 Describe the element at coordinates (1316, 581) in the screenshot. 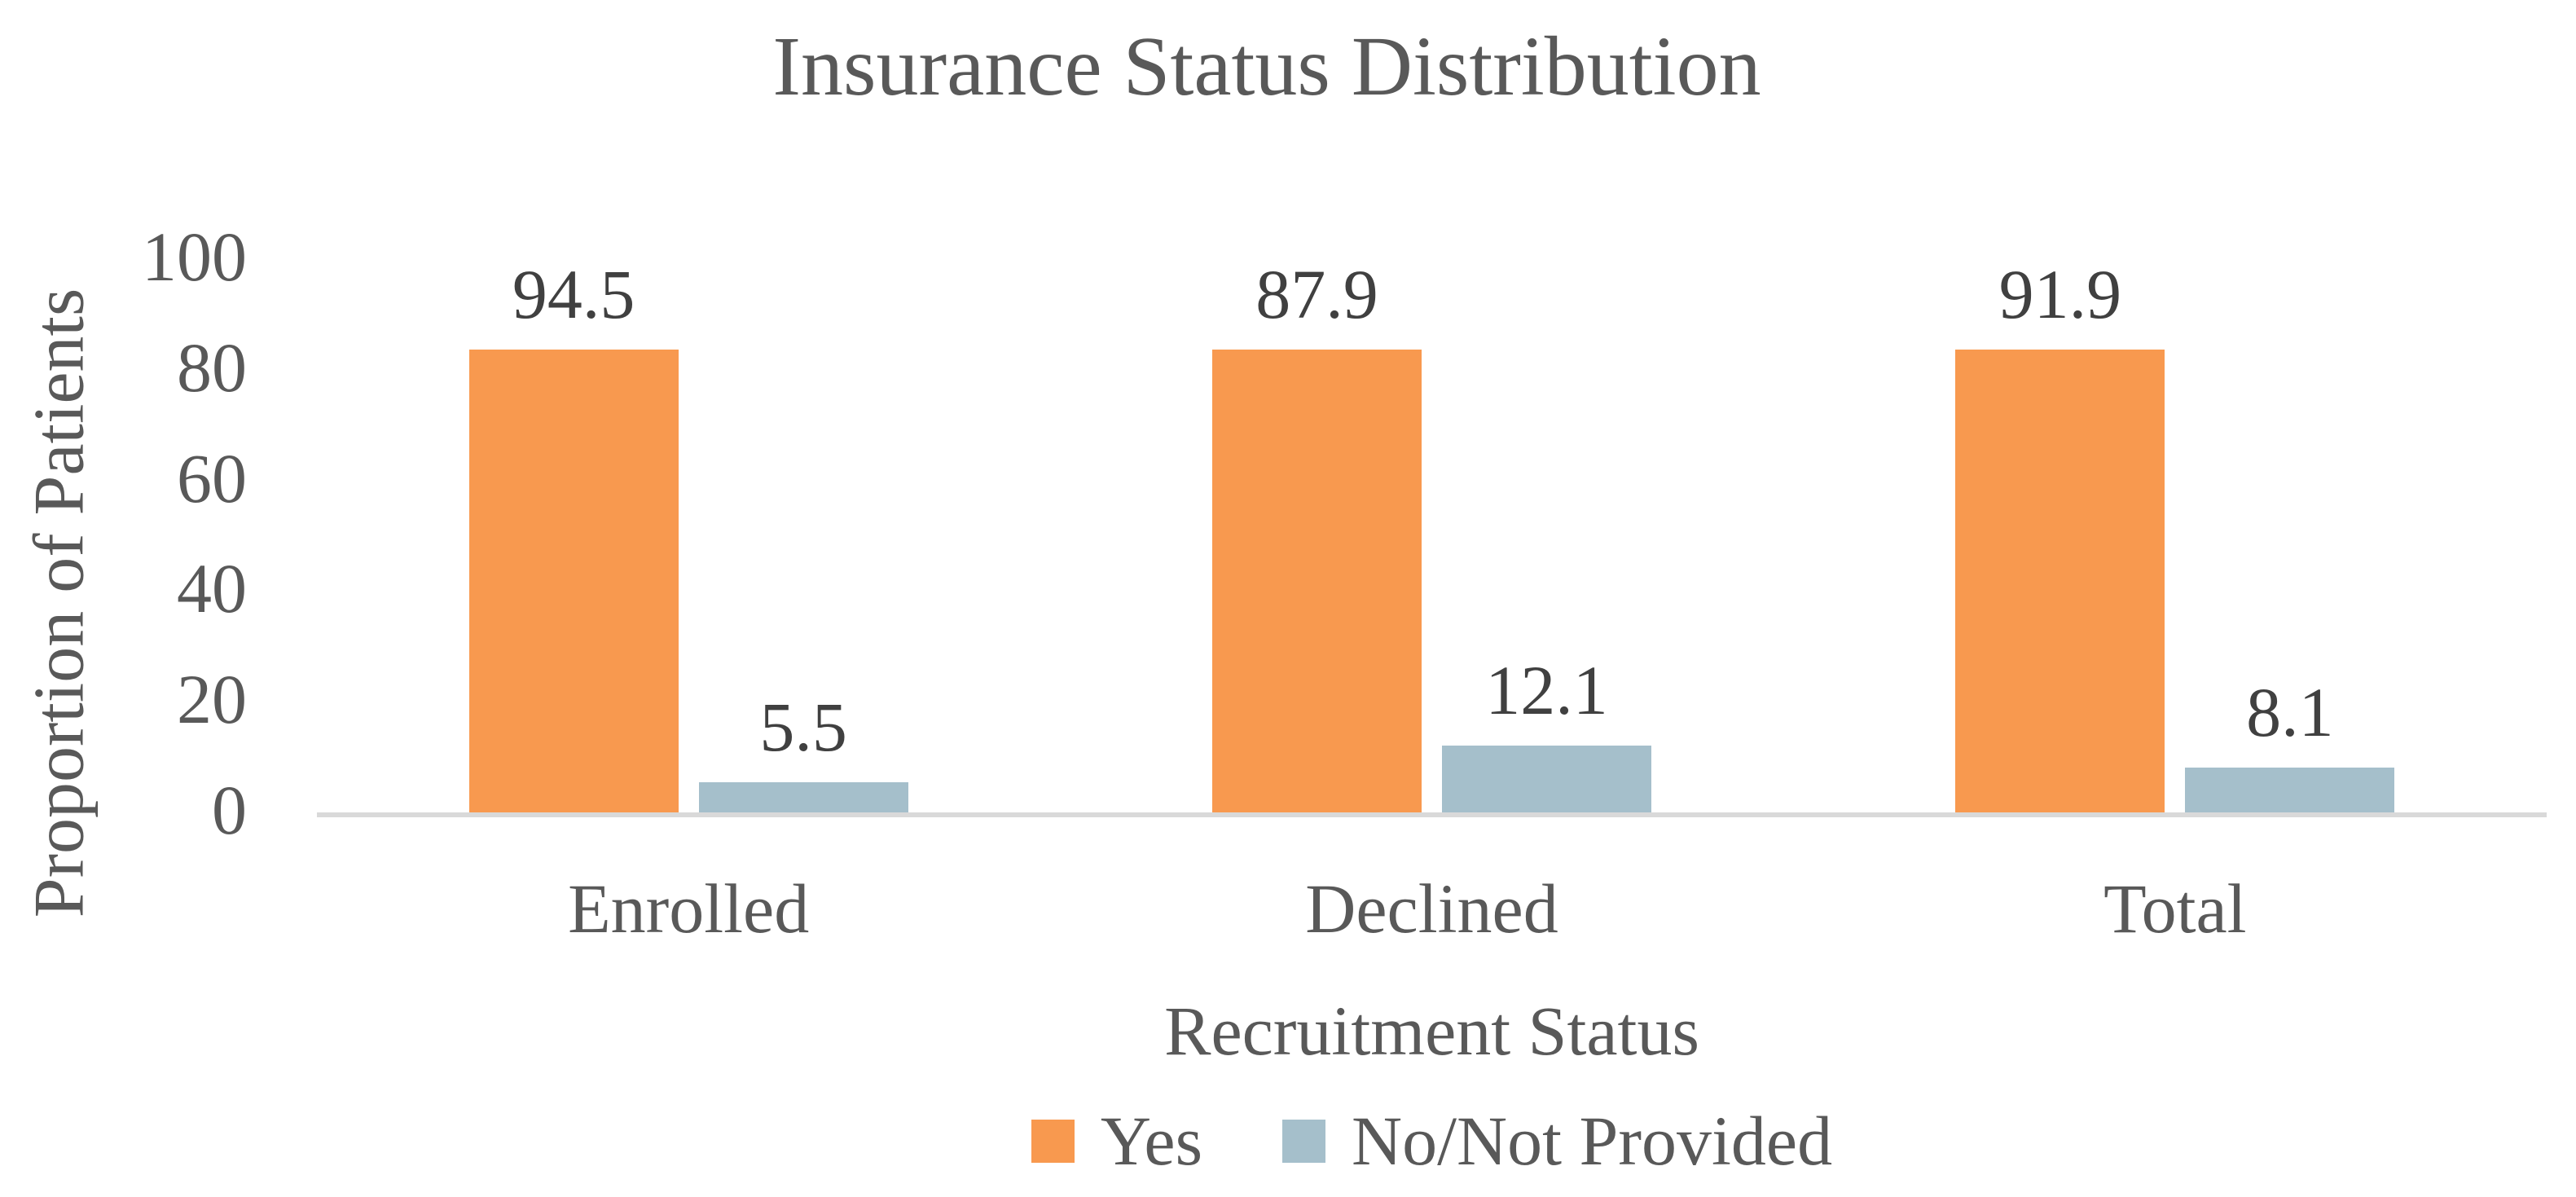

I see `bar-declined-yes` at that location.